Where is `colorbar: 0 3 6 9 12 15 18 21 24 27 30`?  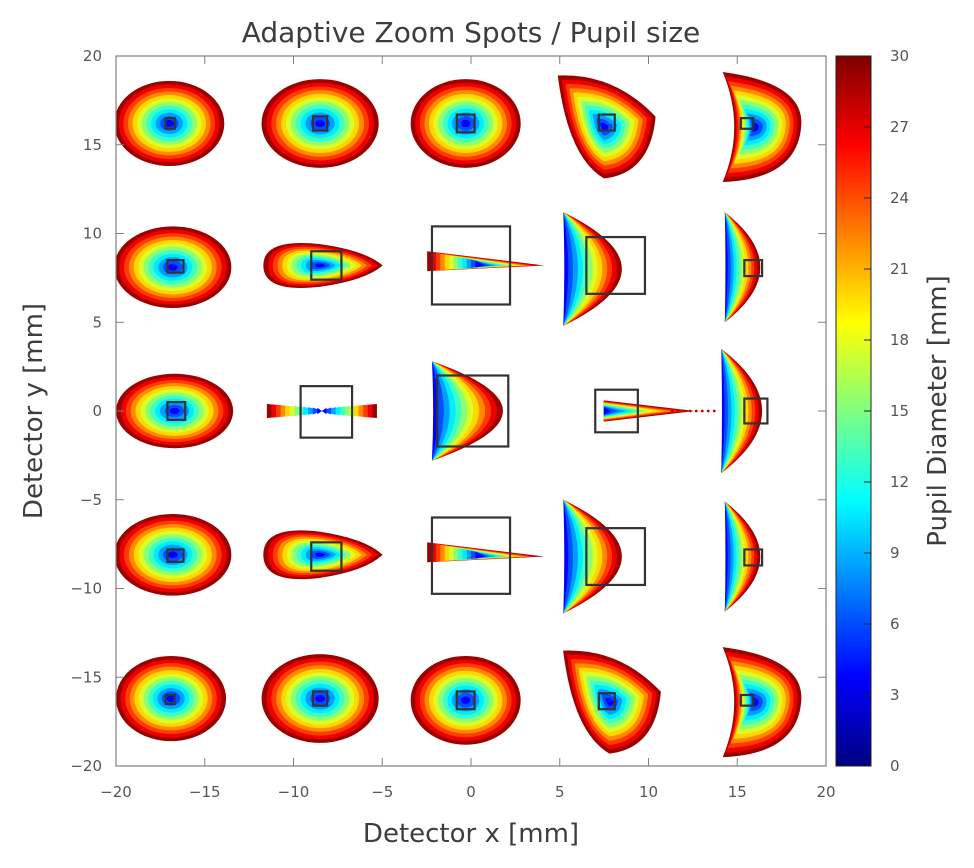
colorbar: 0 3 6 9 12 15 18 21 24 27 30 is located at coordinates (872, 411).